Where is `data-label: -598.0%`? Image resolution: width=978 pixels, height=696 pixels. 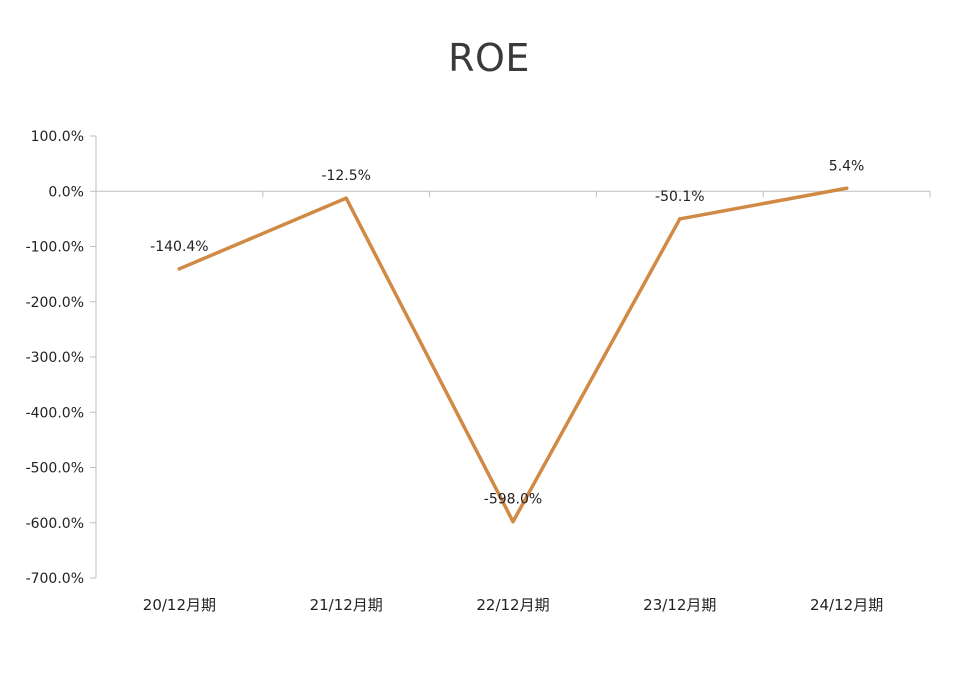 data-label: -598.0% is located at coordinates (513, 500).